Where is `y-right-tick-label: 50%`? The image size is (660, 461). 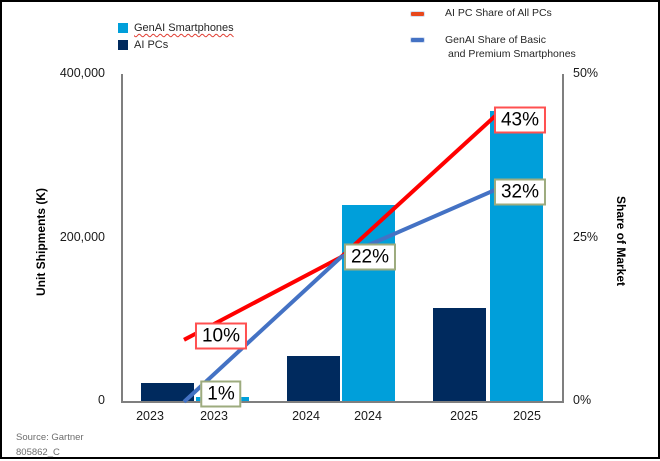
y-right-tick-label: 50% is located at coordinates (586, 73).